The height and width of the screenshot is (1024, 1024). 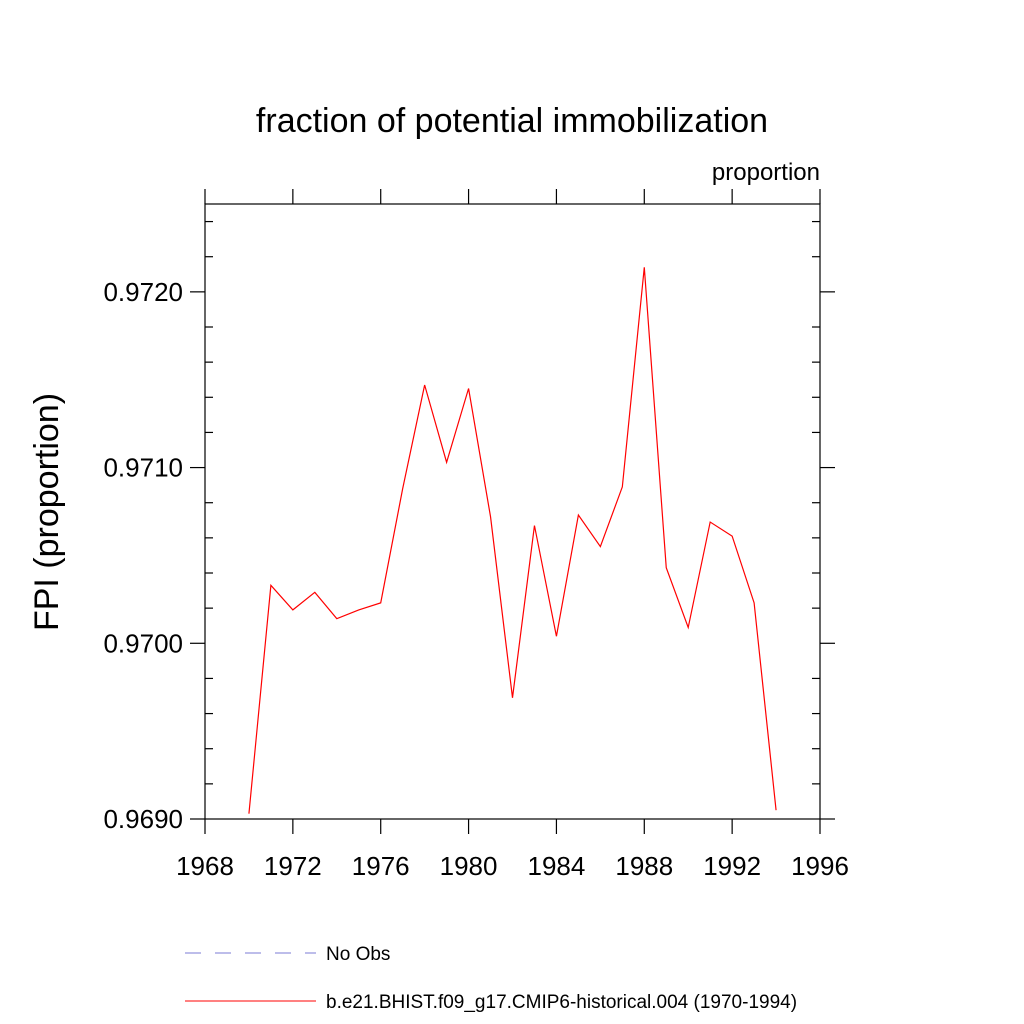 I want to click on y-tick-label: 0.9690, so click(x=143, y=819).